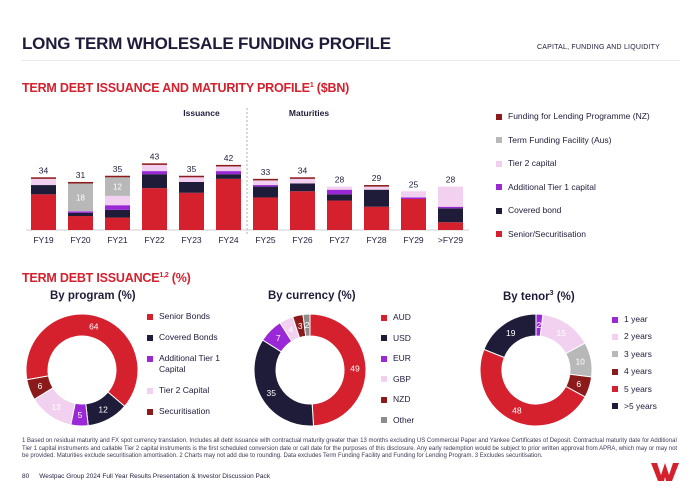 The height and width of the screenshot is (494, 700). I want to click on donut-slice-5-years, so click(510, 336).